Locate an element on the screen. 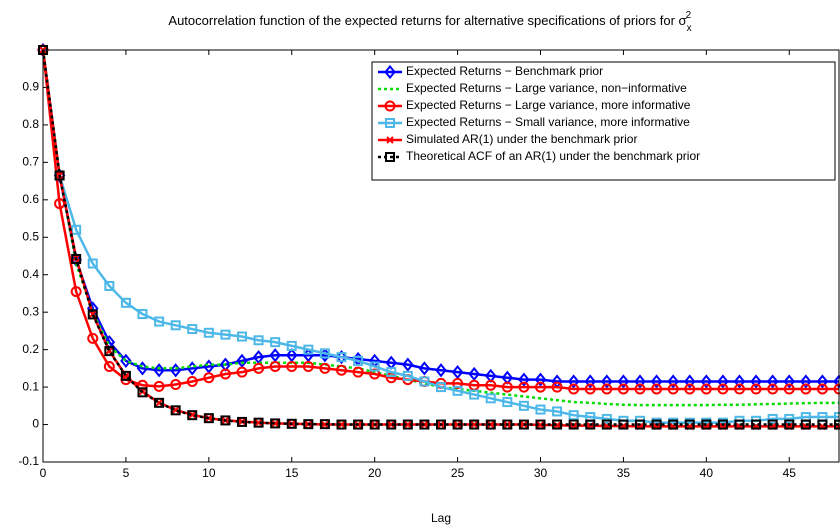  x-tick-label: 35 is located at coordinates (624, 473).